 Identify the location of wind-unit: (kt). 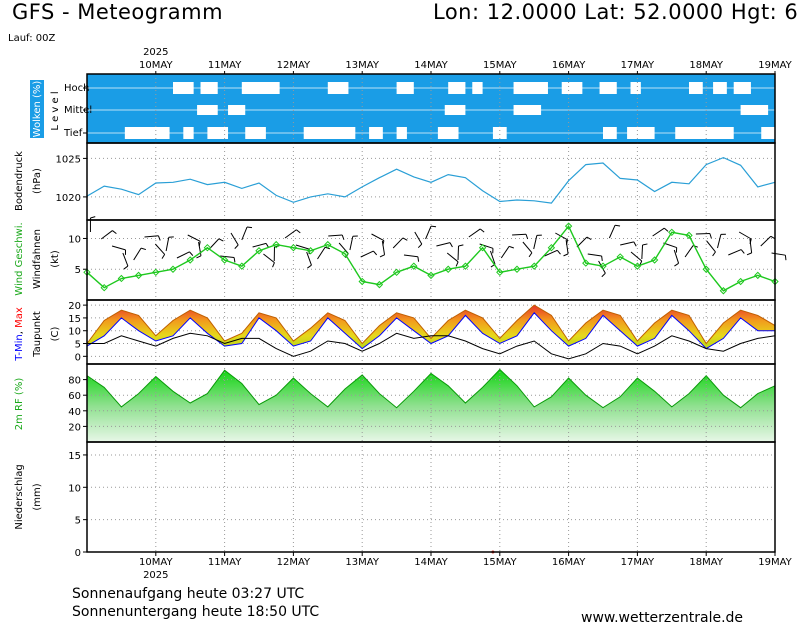
(55, 259).